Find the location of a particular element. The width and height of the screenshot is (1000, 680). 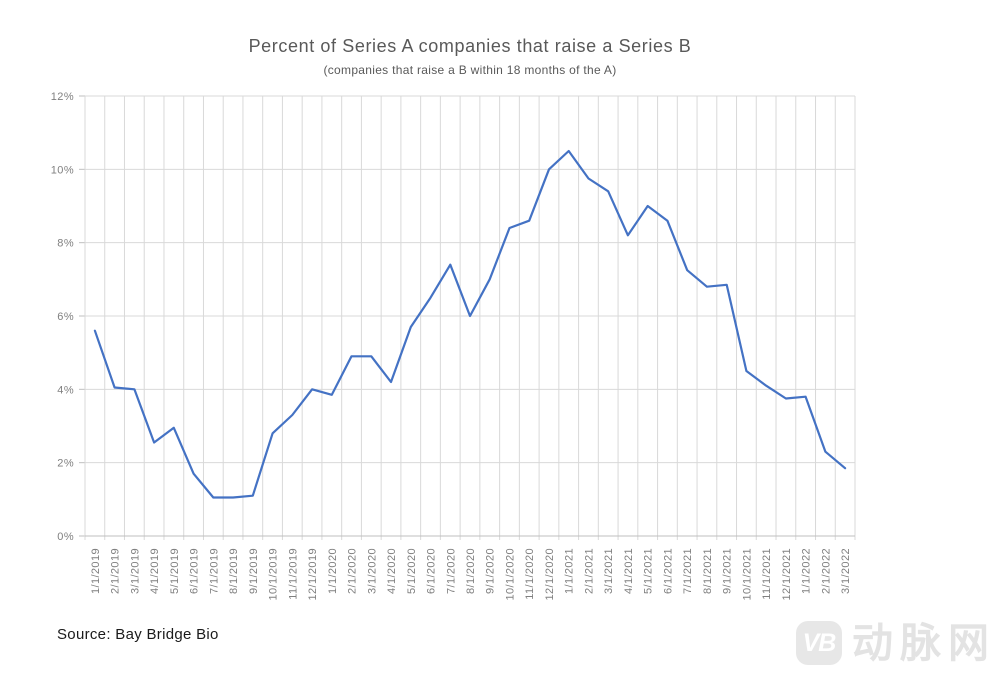

x-tick-label: 3/1/2021 is located at coordinates (609, 571).